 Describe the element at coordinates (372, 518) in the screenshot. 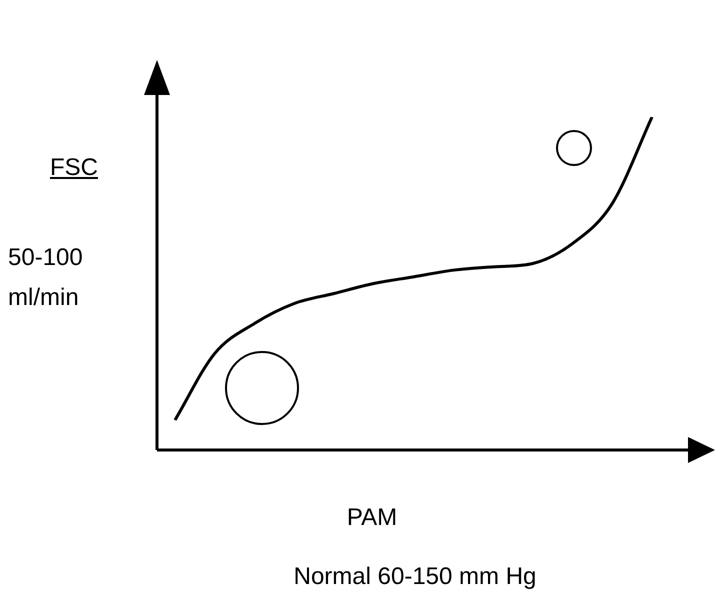

I see `x-axis-title: PAM` at that location.